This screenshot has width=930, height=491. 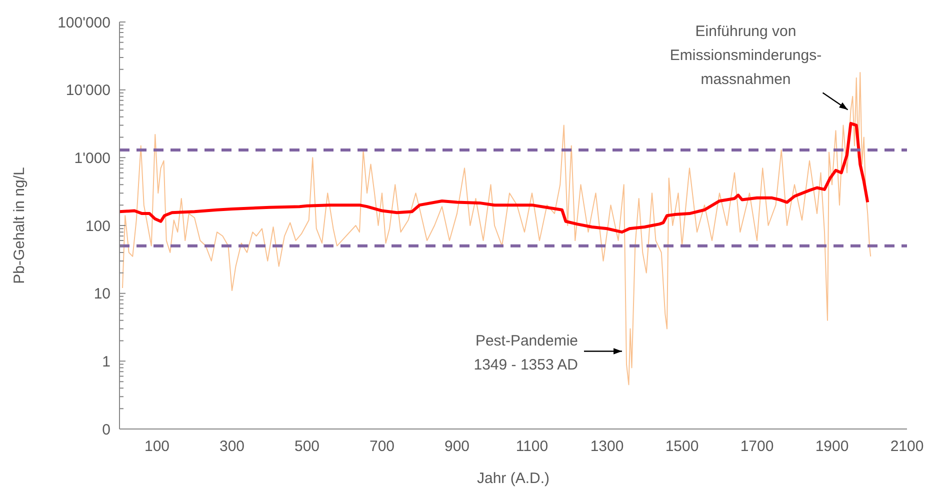 What do you see at coordinates (88, 91) in the screenshot?
I see `y-tick-label: 10'000` at bounding box center [88, 91].